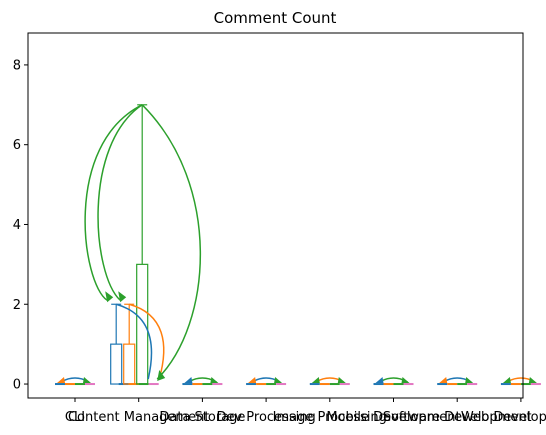  What do you see at coordinates (142, 324) in the screenshot?
I see `bar-series2-content-management` at bounding box center [142, 324].